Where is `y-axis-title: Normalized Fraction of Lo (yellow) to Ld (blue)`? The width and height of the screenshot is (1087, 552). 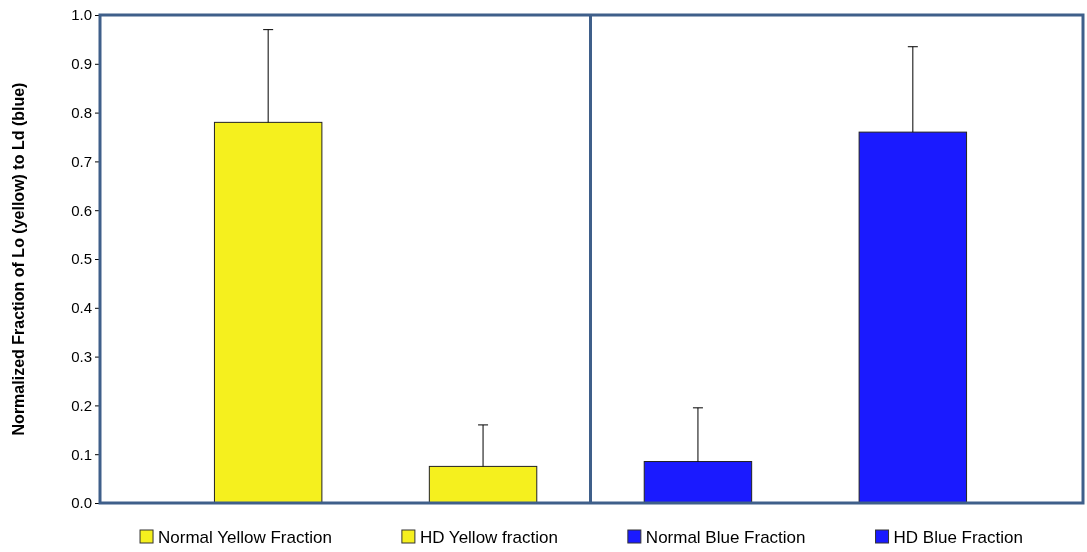
y-axis-title: Normalized Fraction of Lo (yellow) to Ld (blue) is located at coordinates (18, 259).